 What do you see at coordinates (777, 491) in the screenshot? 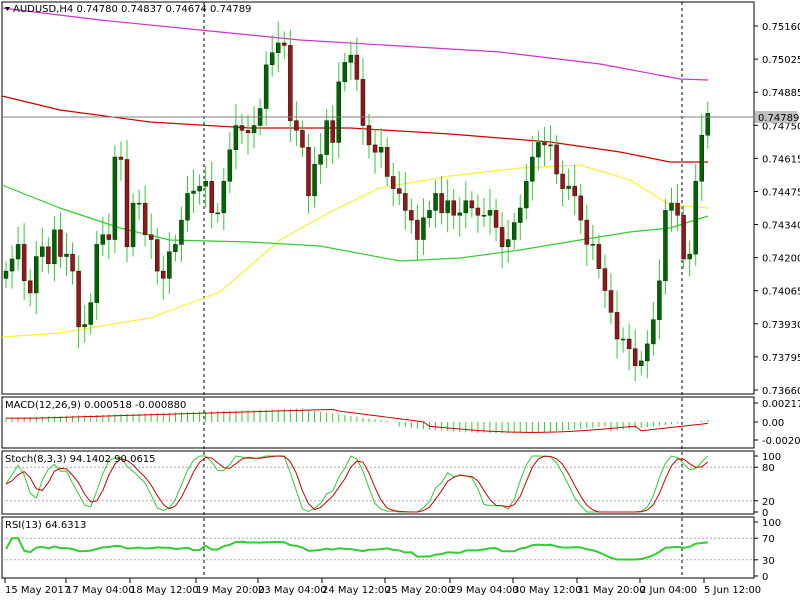
I see `indicator-axes: 0.0021760.00-0.0020531008020010070300` at bounding box center [777, 491].